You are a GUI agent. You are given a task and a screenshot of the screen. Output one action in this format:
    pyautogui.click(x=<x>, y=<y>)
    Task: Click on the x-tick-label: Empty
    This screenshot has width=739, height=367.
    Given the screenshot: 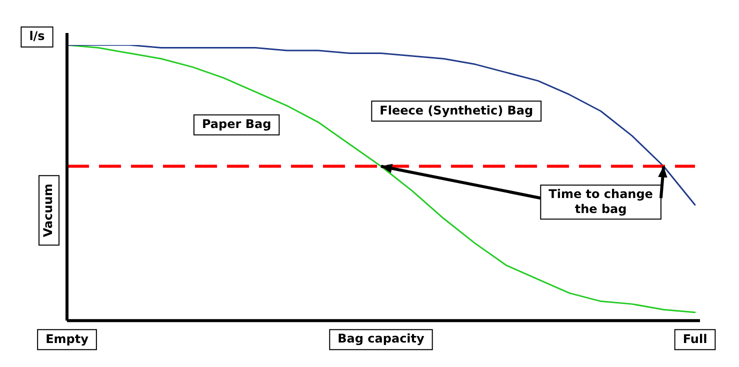 What is the action you would take?
    pyautogui.click(x=67, y=339)
    